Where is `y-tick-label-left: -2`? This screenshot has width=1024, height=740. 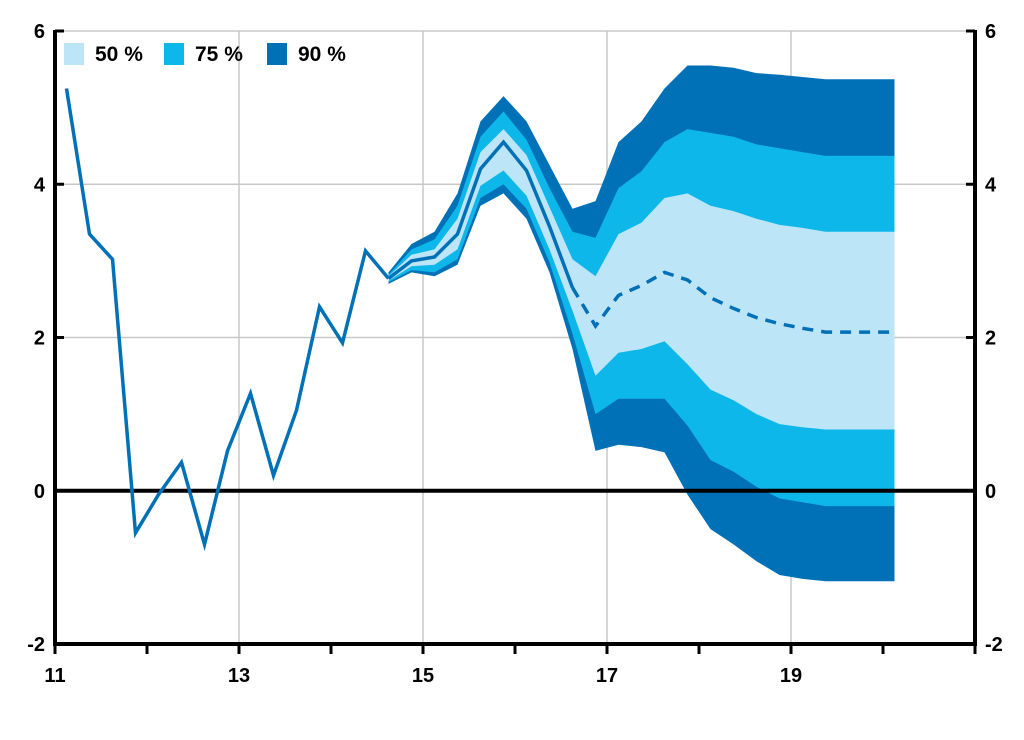 y-tick-label-left: -2 is located at coordinates (36, 645).